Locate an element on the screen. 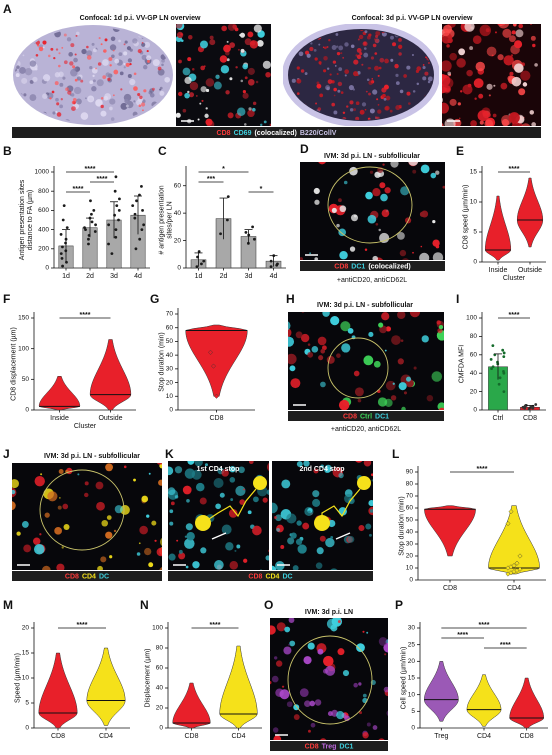 Image resolution: width=552 pixels, height=755 pixels. panel-label: D is located at coordinates (304, 149).